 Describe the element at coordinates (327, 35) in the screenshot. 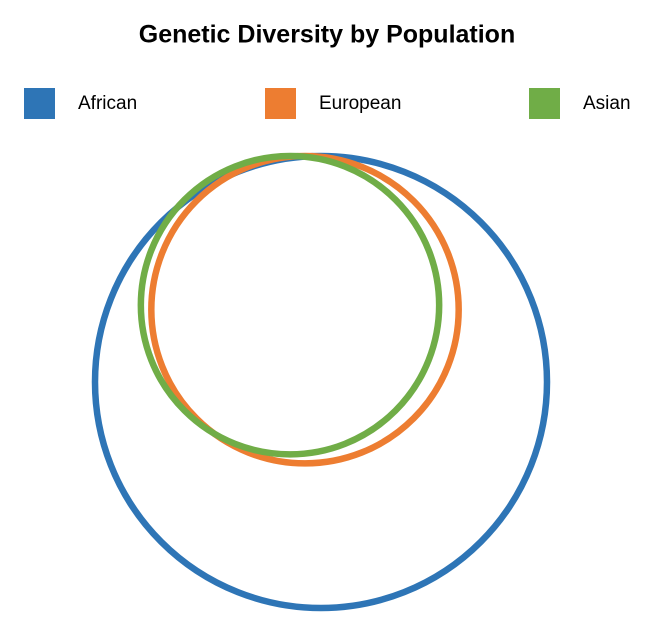

I see `chart-title: Genetic Diversity by Population` at that location.